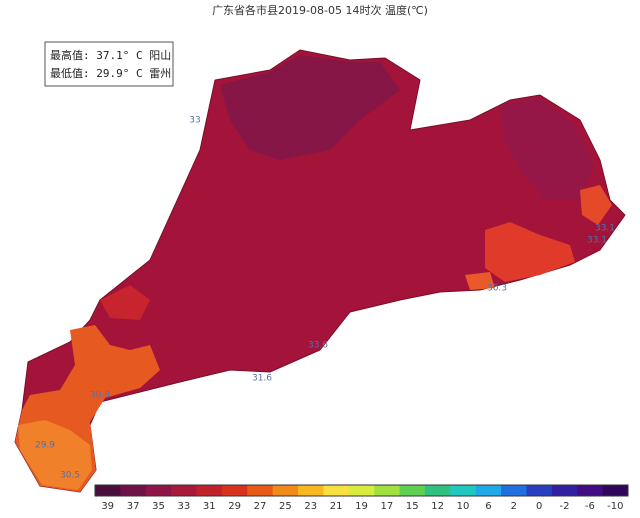 The height and width of the screenshot is (518, 640). I want to click on info-box: 最高值: 37.1° C 阳山 最低值: 29.9° C 雷州, so click(109, 64).